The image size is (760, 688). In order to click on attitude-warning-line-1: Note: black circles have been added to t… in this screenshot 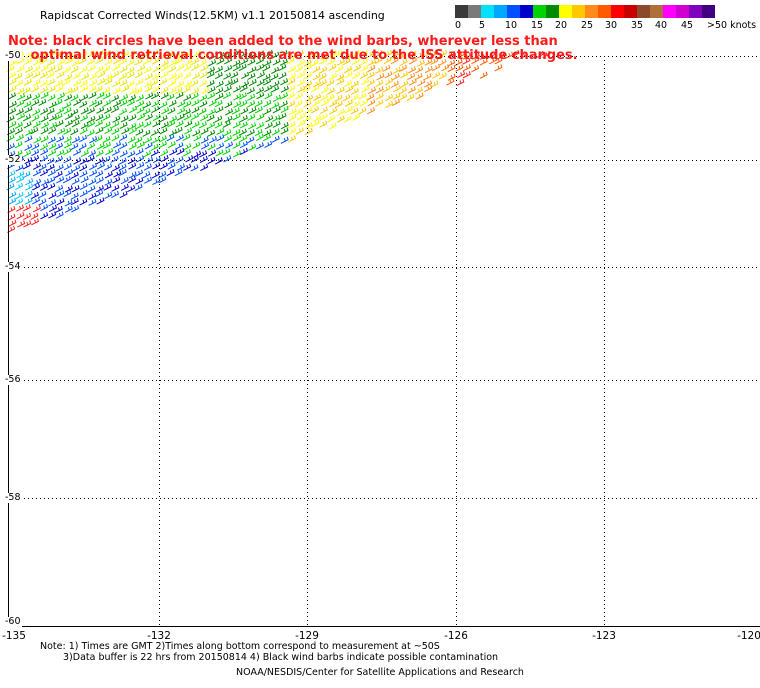, I will do `click(283, 41)`.